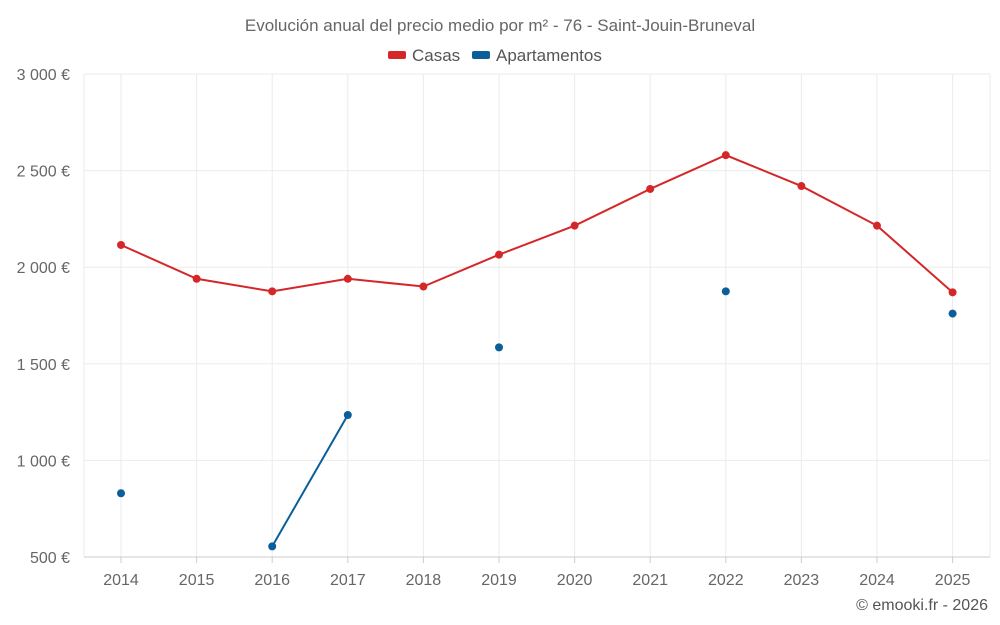 The image size is (1000, 625). Describe the element at coordinates (953, 580) in the screenshot. I see `x-tick-label: 2025` at that location.